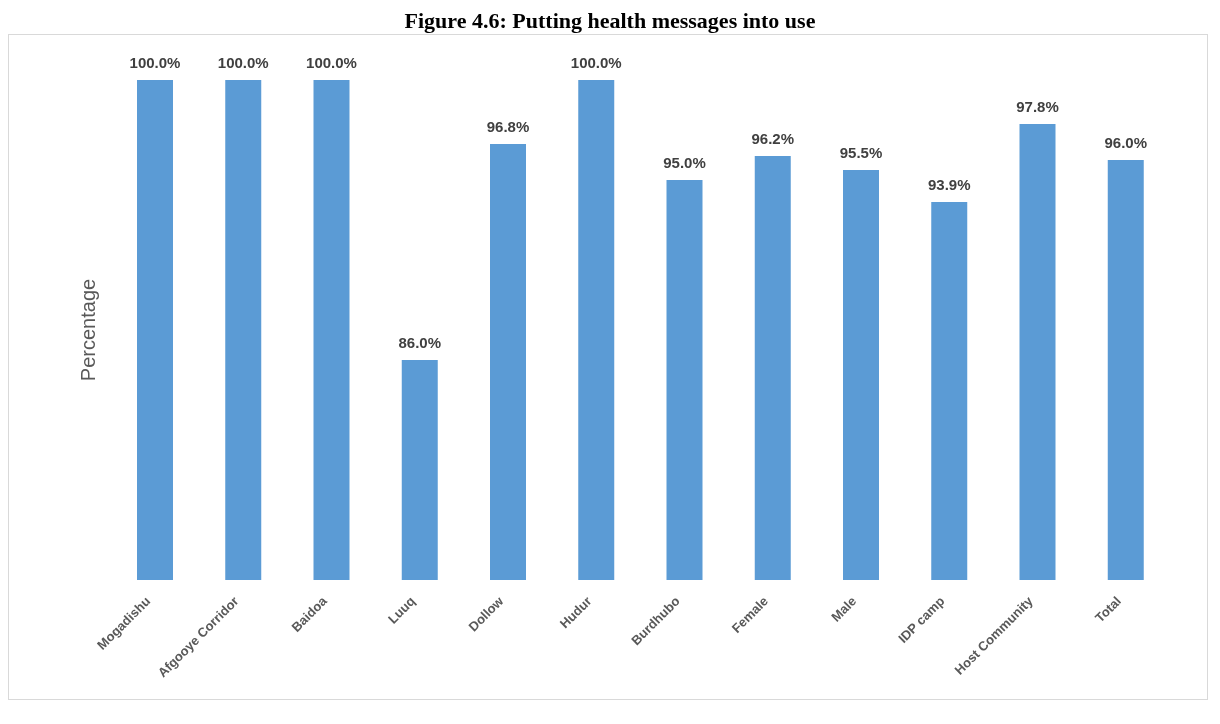 The height and width of the screenshot is (724, 1220). I want to click on data-label: 86.0%, so click(420, 342).